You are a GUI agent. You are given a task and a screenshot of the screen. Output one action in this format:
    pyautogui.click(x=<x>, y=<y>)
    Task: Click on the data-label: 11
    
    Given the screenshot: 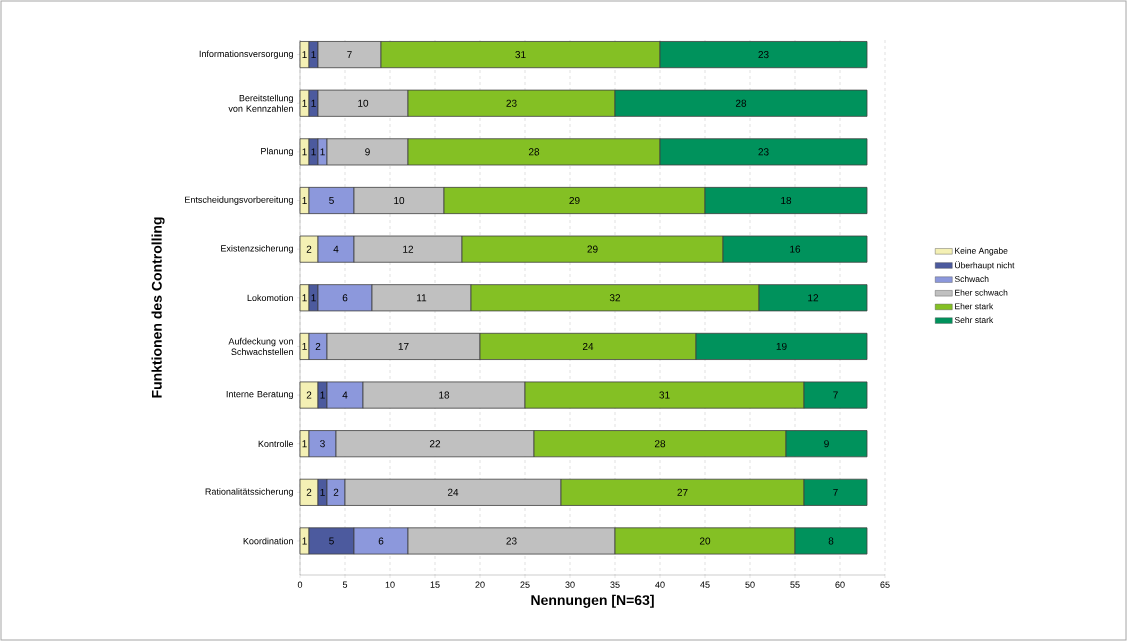 What is the action you would take?
    pyautogui.click(x=422, y=298)
    